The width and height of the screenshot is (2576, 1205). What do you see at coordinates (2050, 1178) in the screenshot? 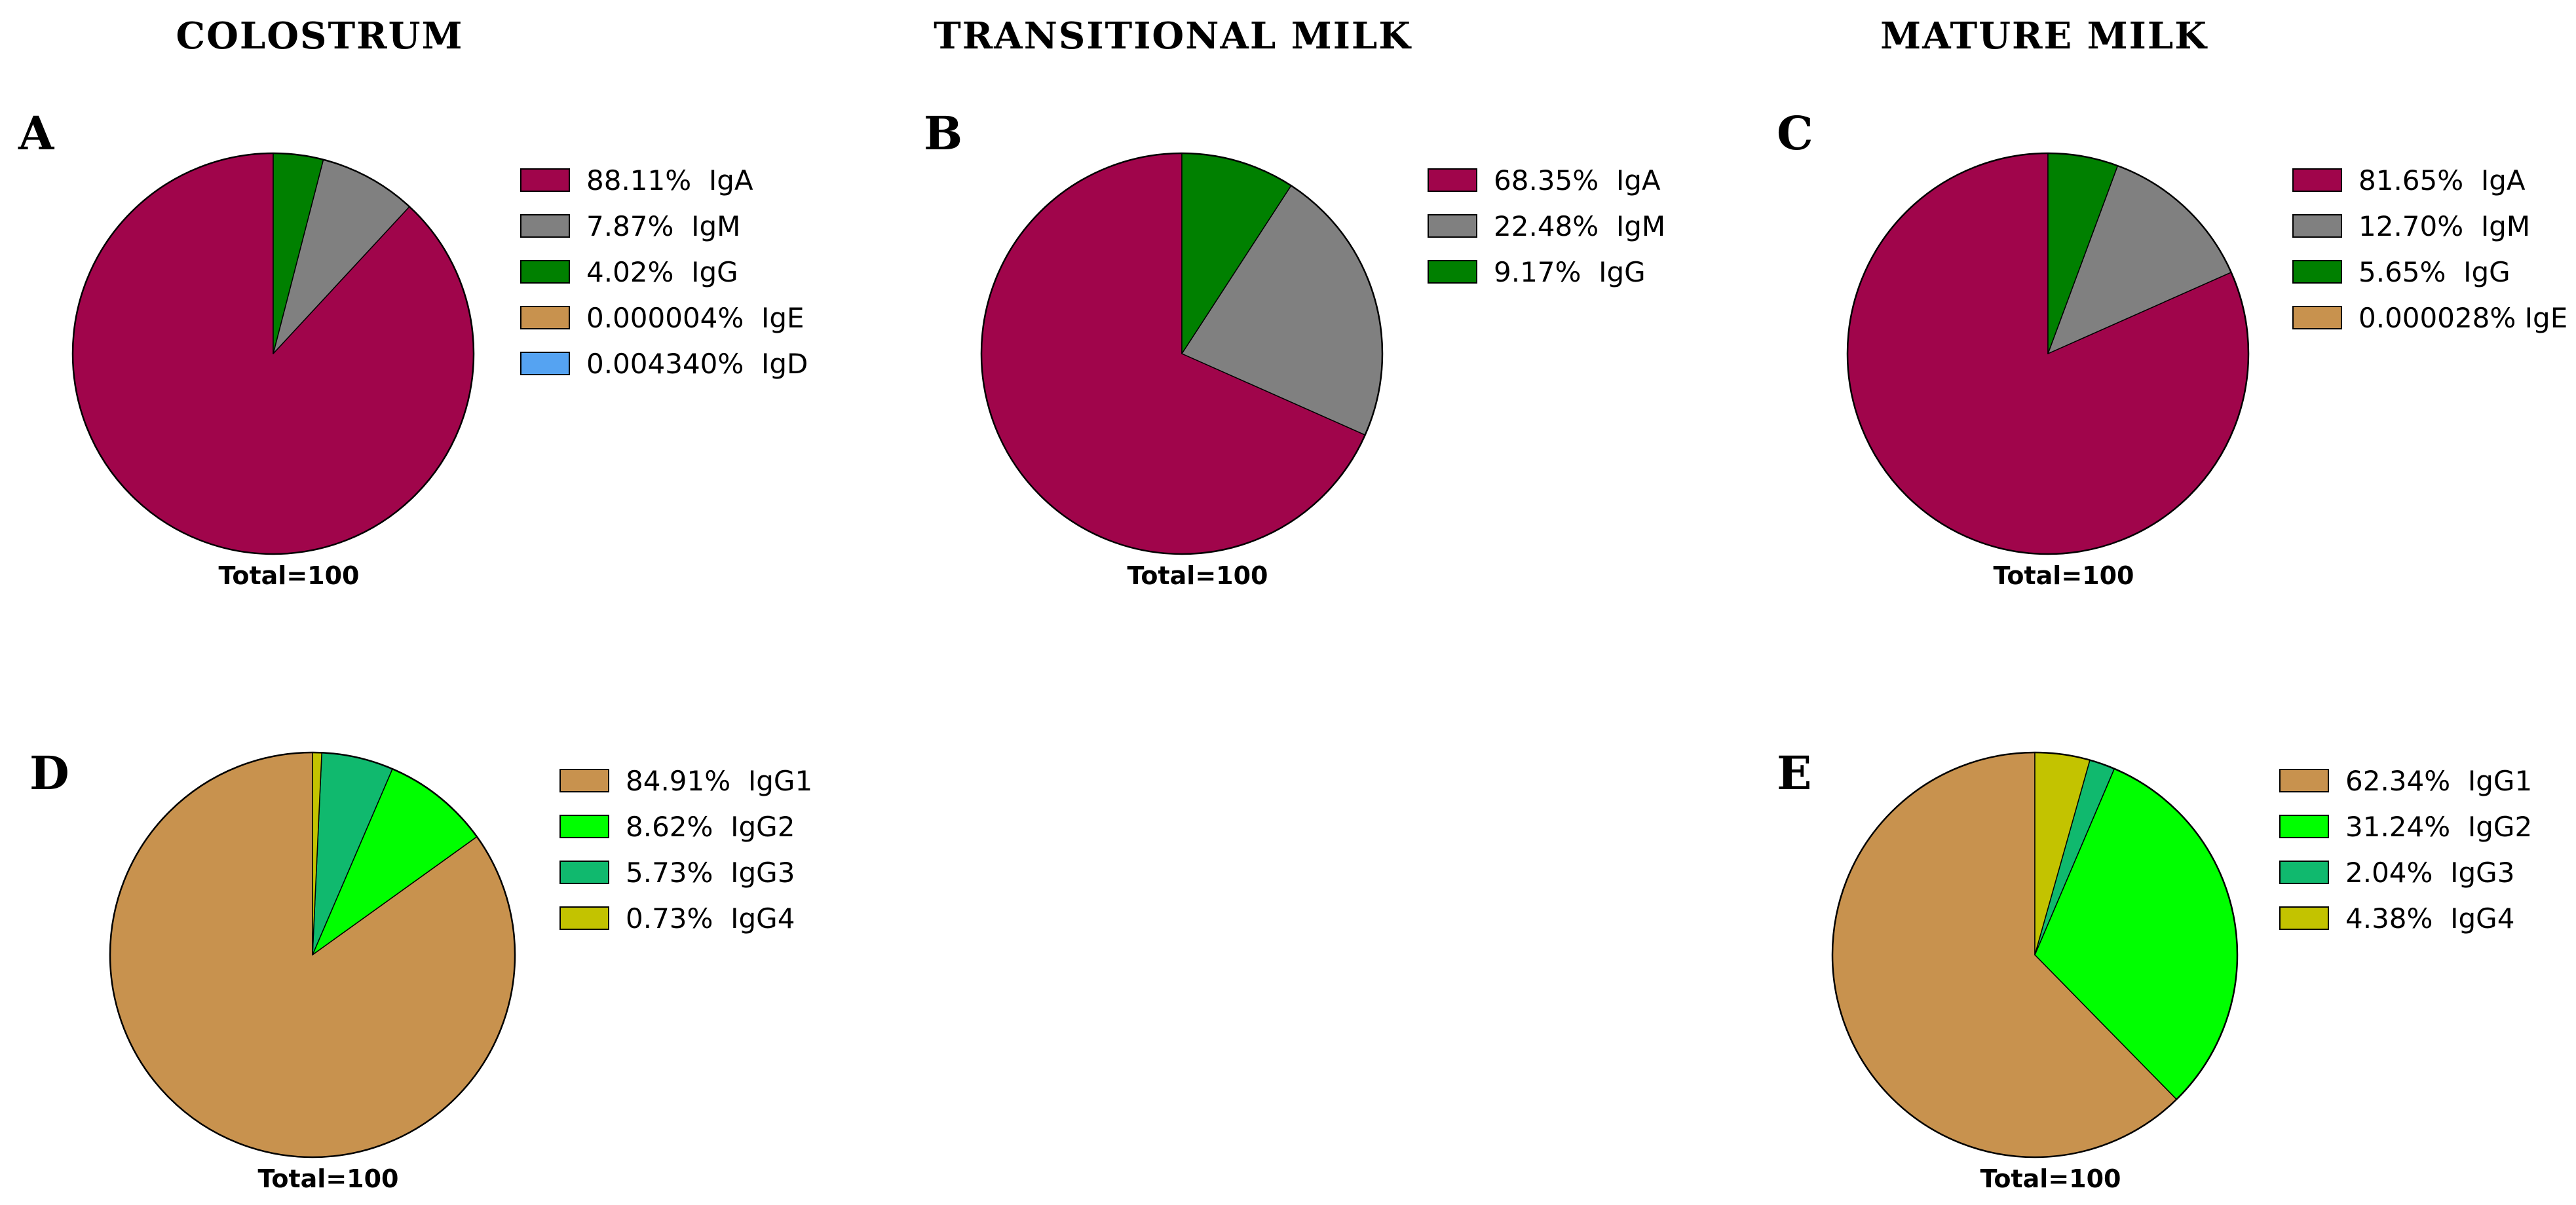
I see `total-label-e: Total=100` at bounding box center [2050, 1178].